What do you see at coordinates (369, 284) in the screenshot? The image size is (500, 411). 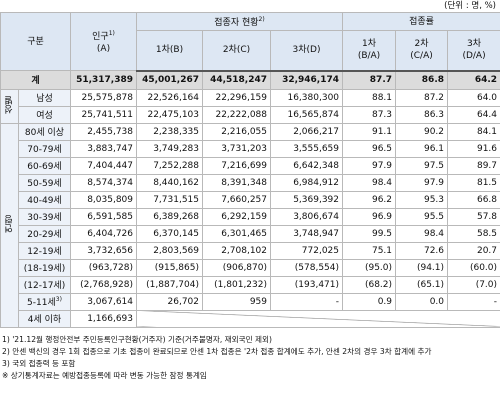 I see `data-cell: (68.2)` at bounding box center [369, 284].